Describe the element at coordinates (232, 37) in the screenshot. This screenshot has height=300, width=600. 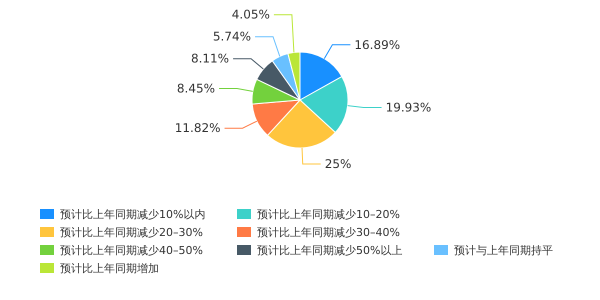
I see `data-label: 5.74%` at that location.